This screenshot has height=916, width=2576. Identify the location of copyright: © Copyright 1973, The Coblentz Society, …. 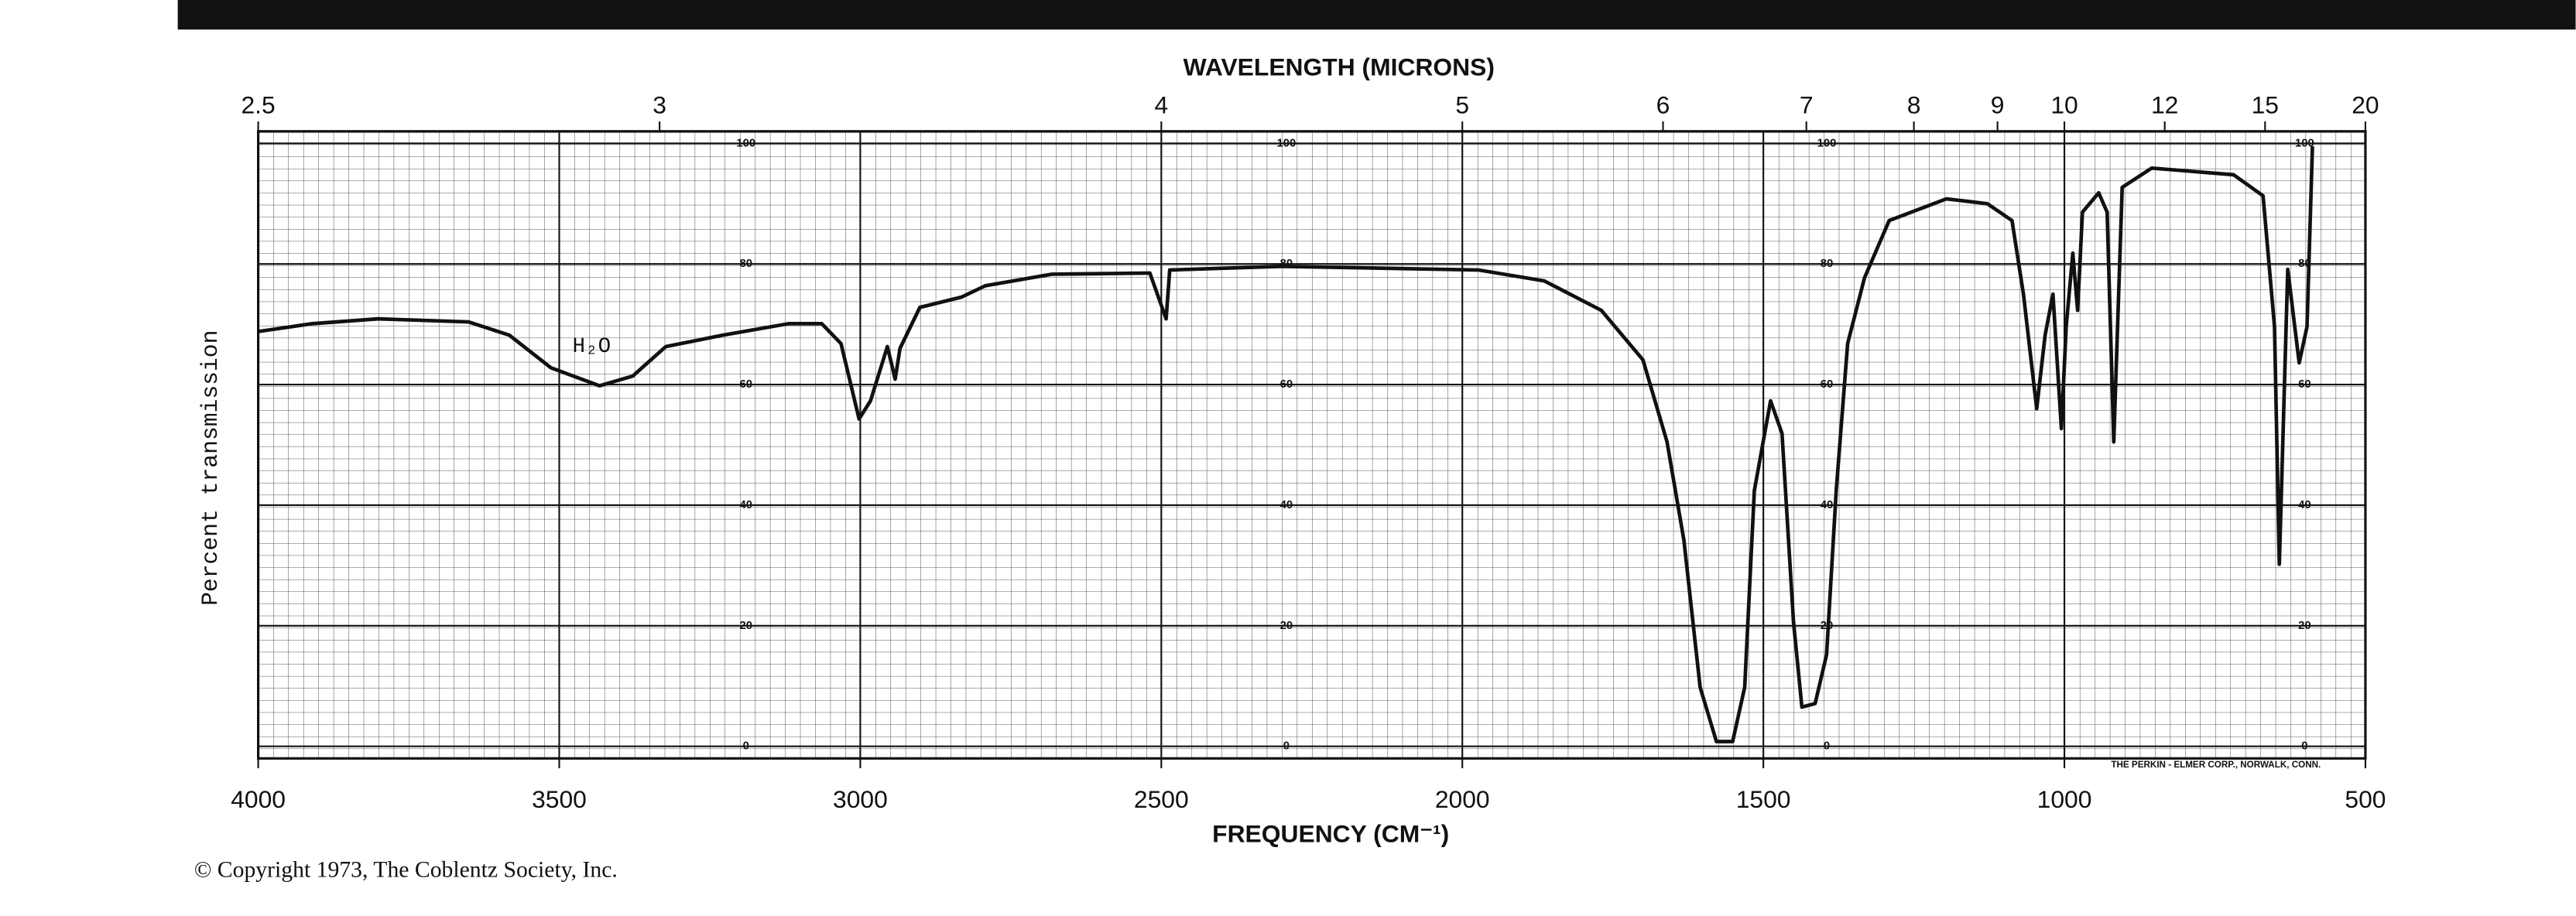
(406, 870).